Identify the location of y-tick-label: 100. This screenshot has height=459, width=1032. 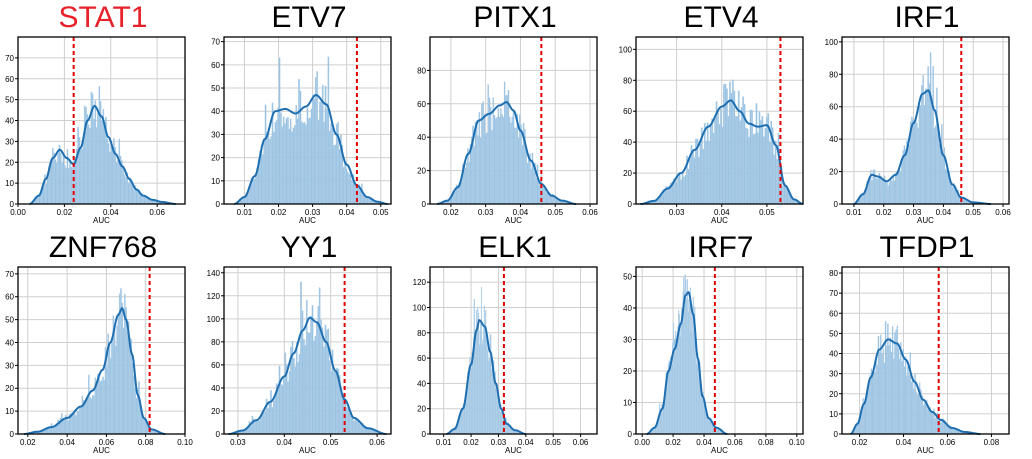
(626, 49).